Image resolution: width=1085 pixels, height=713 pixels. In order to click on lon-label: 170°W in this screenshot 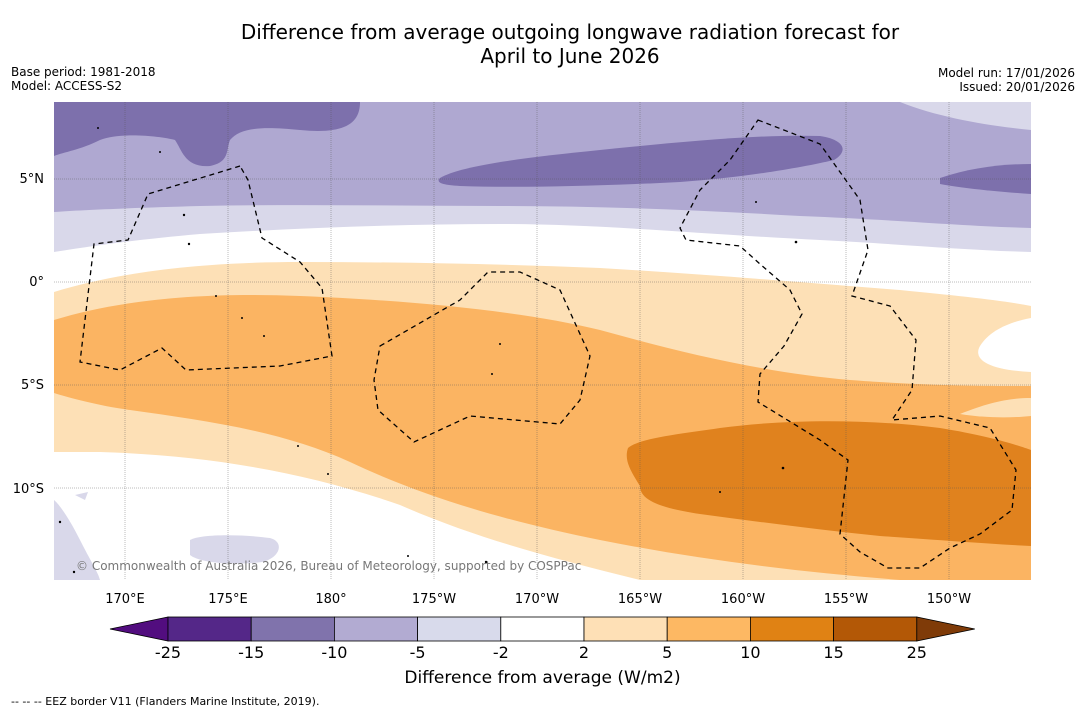, I will do `click(537, 599)`.